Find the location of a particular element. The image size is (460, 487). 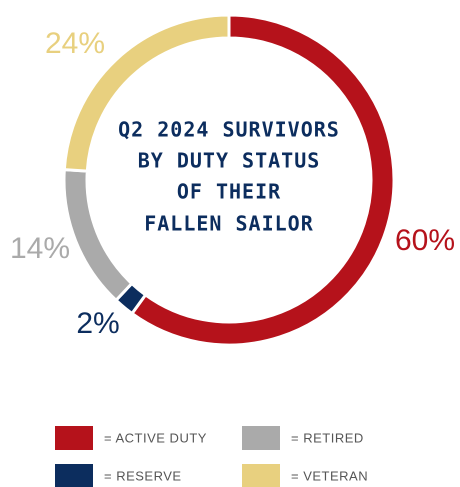

legend-label: = RESERVE is located at coordinates (143, 475).